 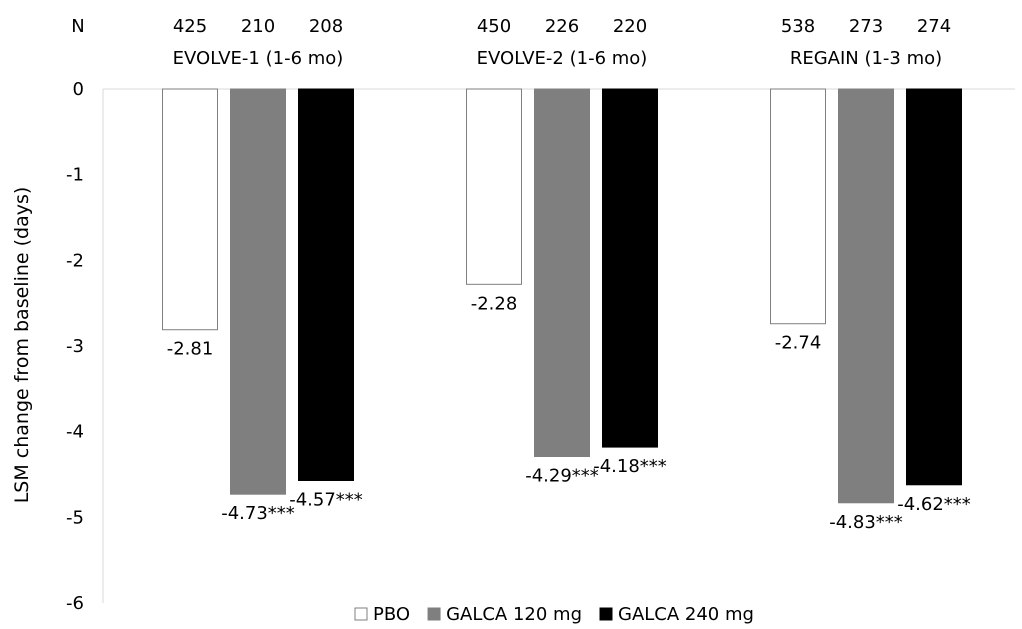 What do you see at coordinates (258, 58) in the screenshot?
I see `category-label: EVOLVE-1 (1-6 mo)` at bounding box center [258, 58].